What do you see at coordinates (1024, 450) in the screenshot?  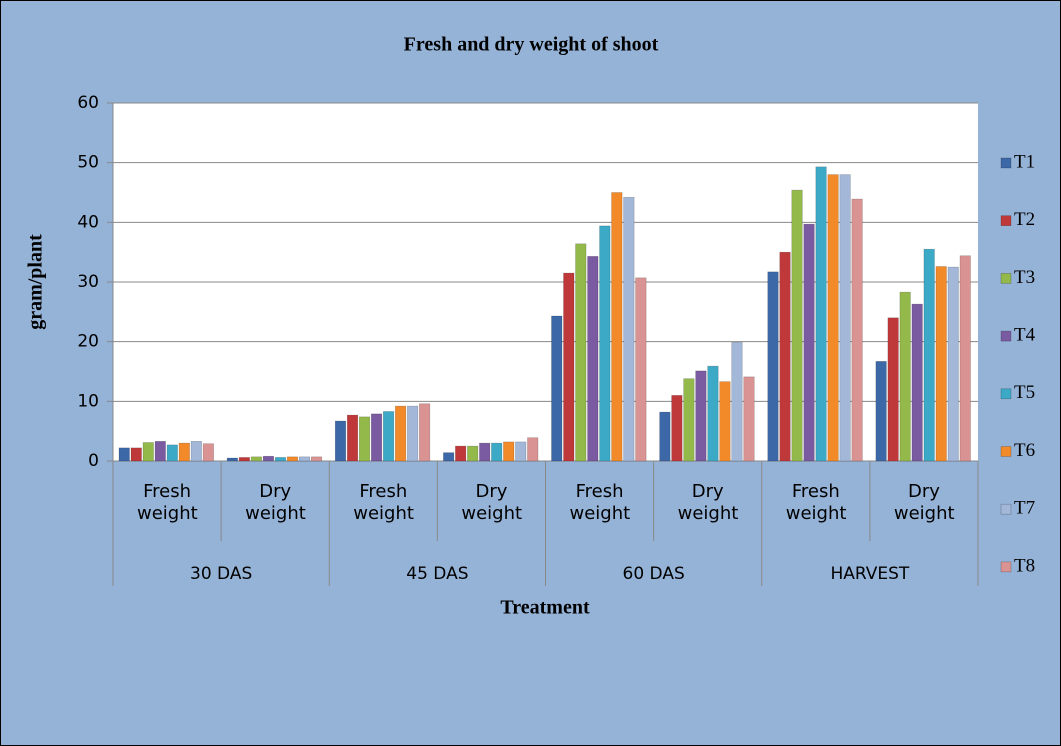 I see `legend-label: T6` at bounding box center [1024, 450].